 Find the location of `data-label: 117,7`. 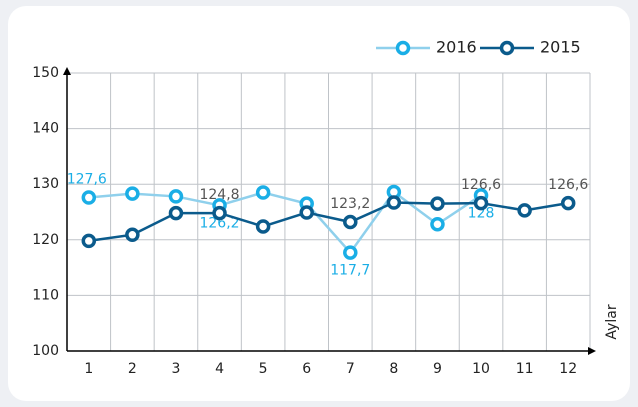

data-label: 117,7 is located at coordinates (350, 271).